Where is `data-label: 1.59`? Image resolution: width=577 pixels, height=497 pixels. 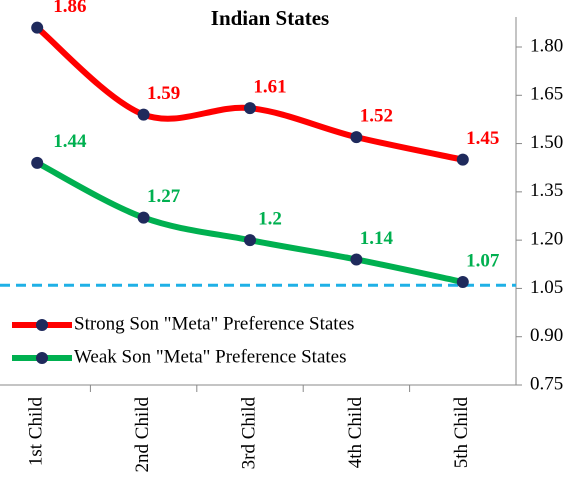 data-label: 1.59 is located at coordinates (163, 93).